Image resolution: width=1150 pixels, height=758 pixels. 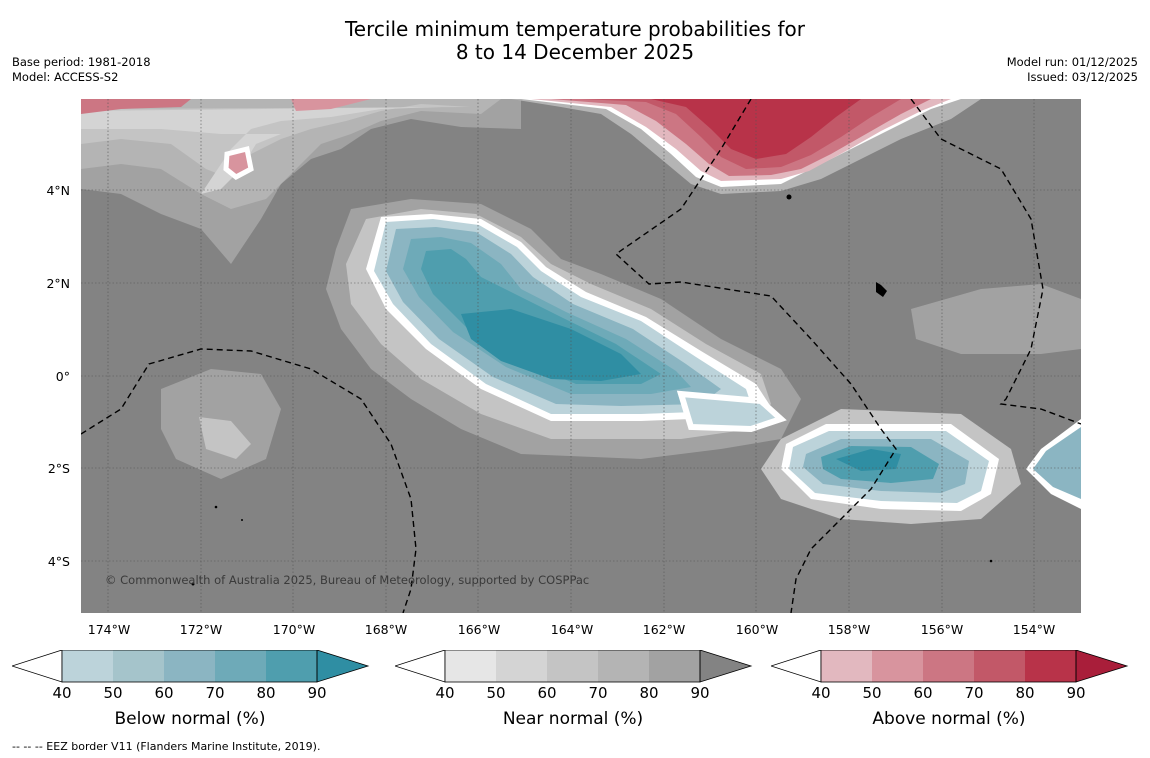 What do you see at coordinates (386, 629) in the screenshot?
I see `x-tick: 168°W` at bounding box center [386, 629].